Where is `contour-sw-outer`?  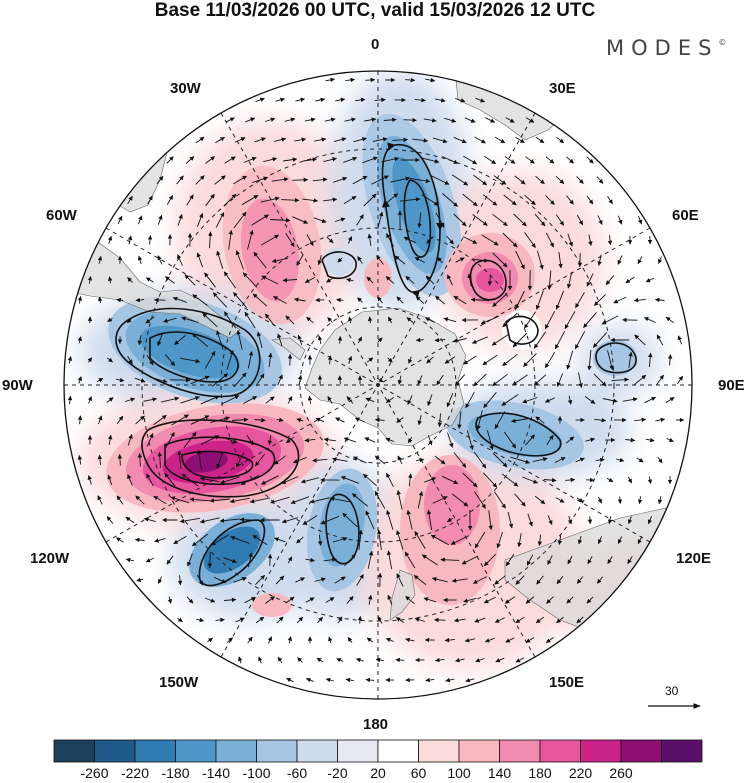 contour-sw-outer is located at coordinates (220, 458).